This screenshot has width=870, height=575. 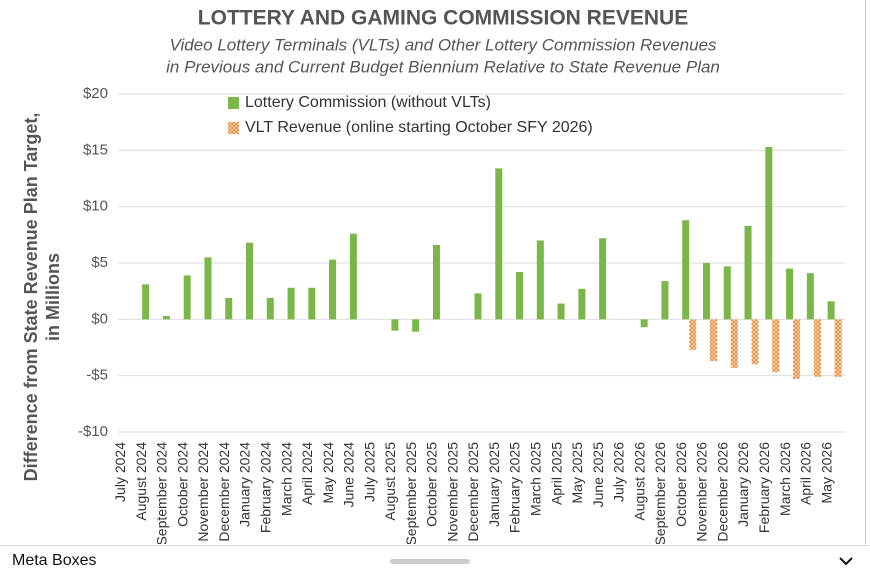 What do you see at coordinates (452, 492) in the screenshot?
I see `x-tick-label: November 2025` at bounding box center [452, 492].